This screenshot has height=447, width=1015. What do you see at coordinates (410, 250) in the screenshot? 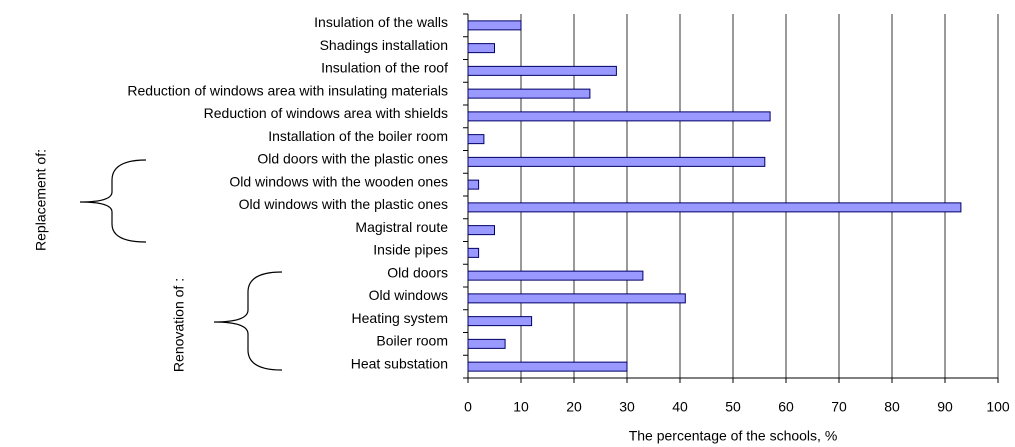
I see `y-tick-label: Inside pipes` at bounding box center [410, 250].